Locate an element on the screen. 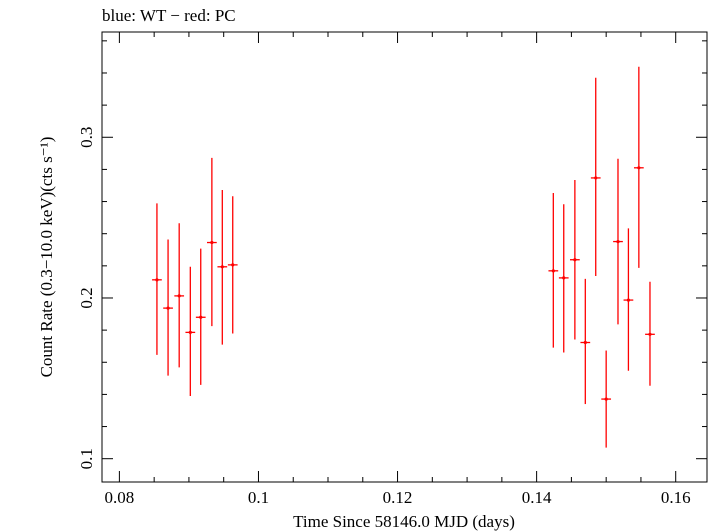 The width and height of the screenshot is (709, 532). x-tick-label: 0.12 is located at coordinates (398, 497).